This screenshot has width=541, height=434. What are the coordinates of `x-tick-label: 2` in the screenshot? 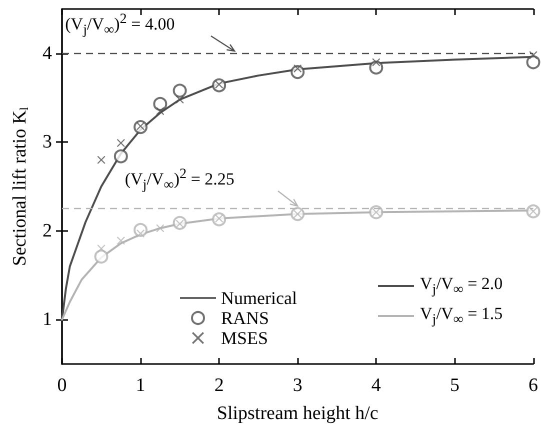 It's located at (219, 385).